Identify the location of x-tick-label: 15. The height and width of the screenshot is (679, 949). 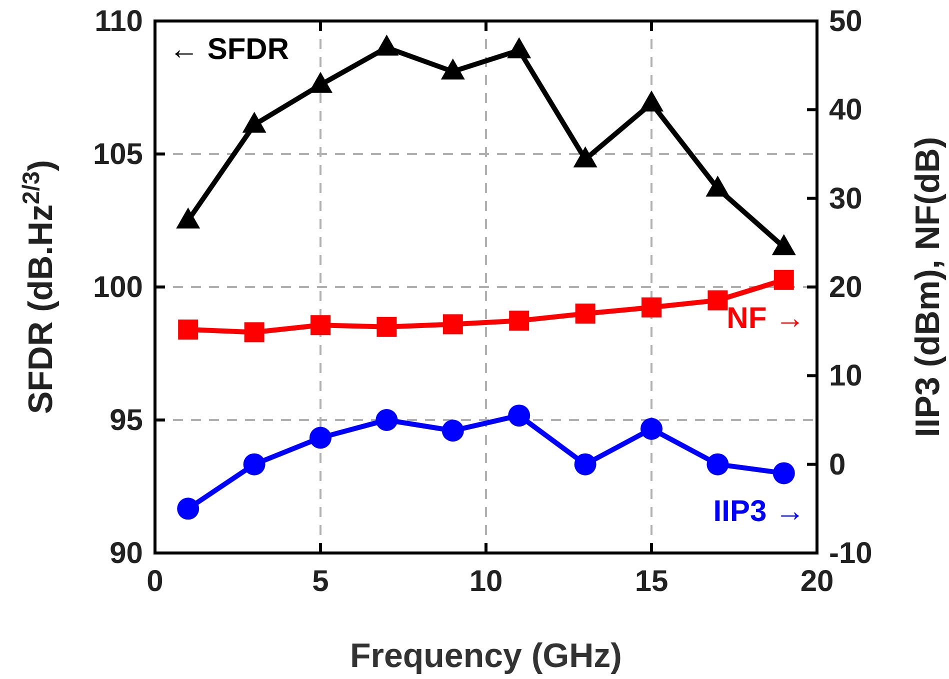
(651, 581).